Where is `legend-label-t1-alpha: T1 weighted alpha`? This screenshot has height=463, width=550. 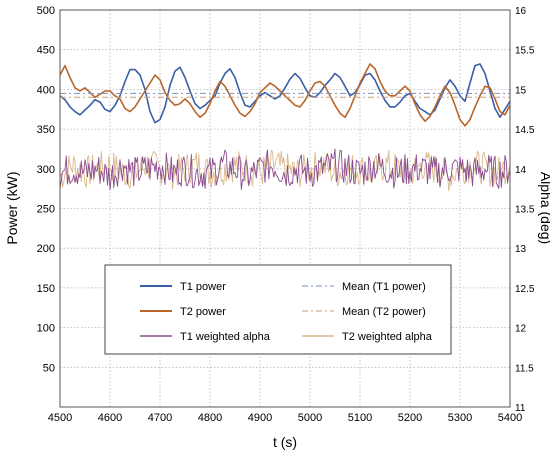
legend-label-t1-alpha: T1 weighted alpha is located at coordinates (225, 337).